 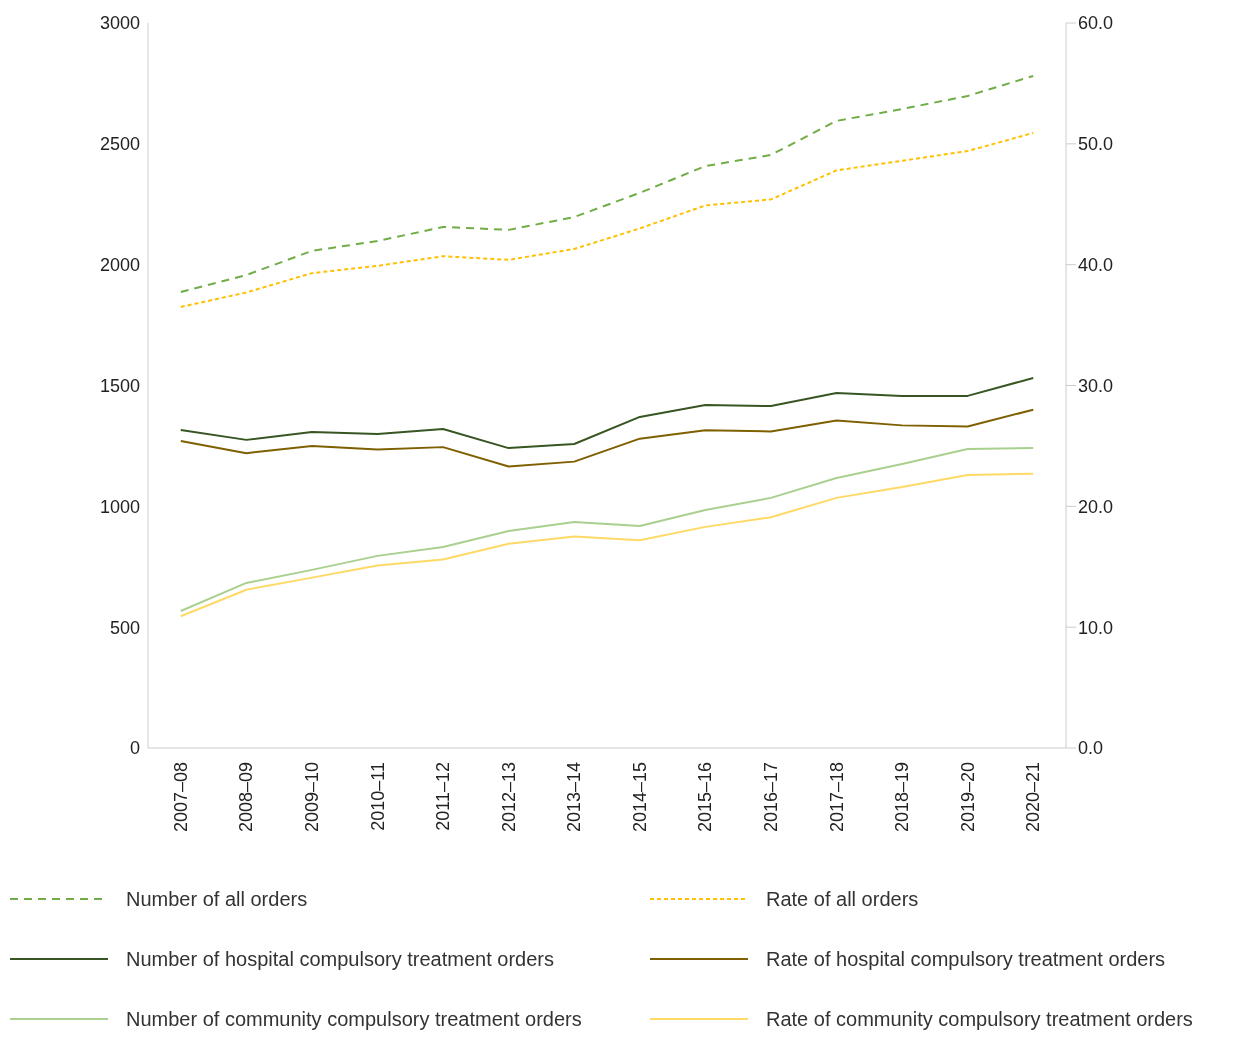 I want to click on x-tick-label: 2016–17, so click(x=770, y=797).